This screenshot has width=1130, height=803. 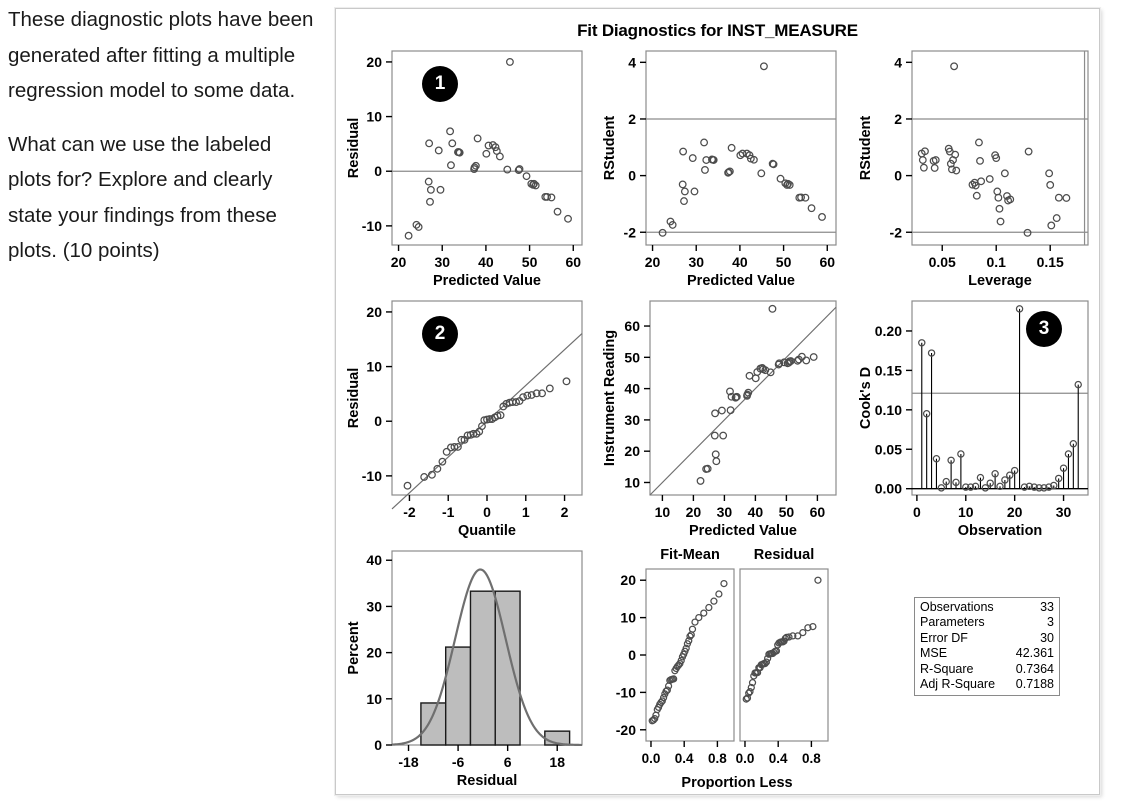 I want to click on svg-text: Fit-Mean, so click(x=690, y=555).